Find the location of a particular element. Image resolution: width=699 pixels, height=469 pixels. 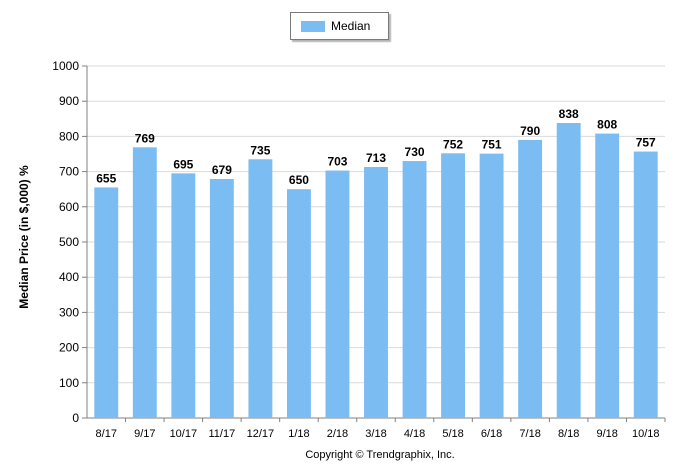

chart-legend: Median is located at coordinates (339, 26).